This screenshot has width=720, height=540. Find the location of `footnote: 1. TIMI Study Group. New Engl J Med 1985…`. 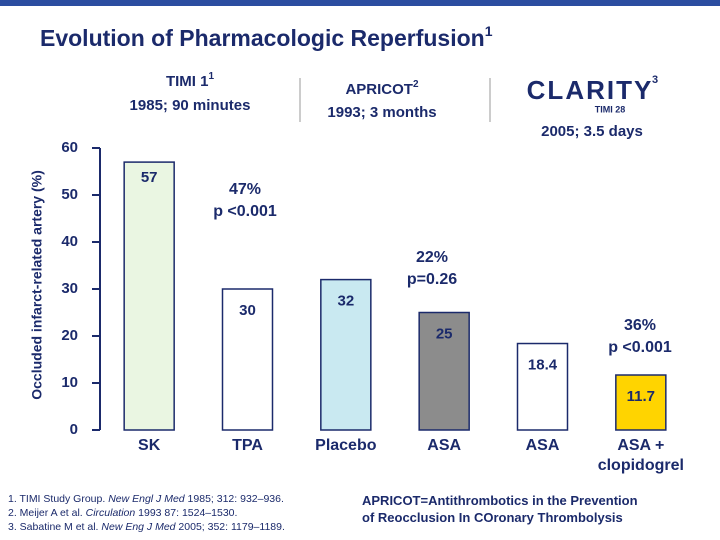

footnote: 1. TIMI Study Group. New Engl J Med 1985… is located at coordinates (146, 499).